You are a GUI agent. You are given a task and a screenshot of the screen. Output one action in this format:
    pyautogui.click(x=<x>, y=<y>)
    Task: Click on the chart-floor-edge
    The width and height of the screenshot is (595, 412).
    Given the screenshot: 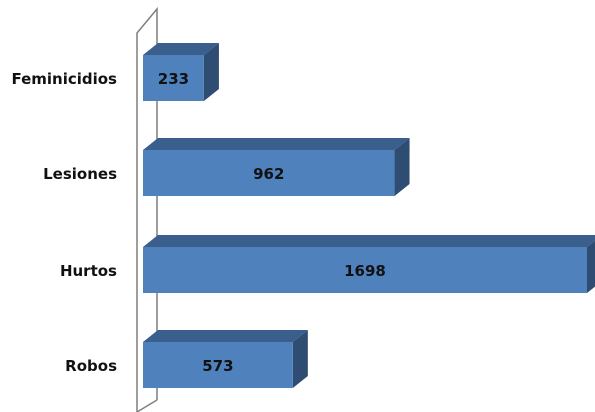 What is the action you would take?
    pyautogui.click(x=147, y=405)
    